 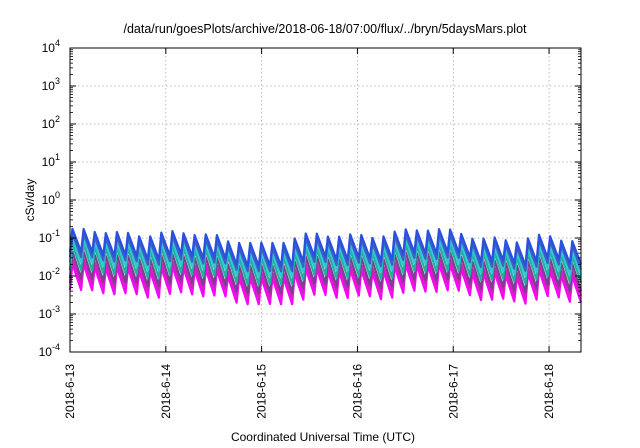 What do you see at coordinates (51, 160) in the screenshot?
I see `y-tick-label: 10¹` at bounding box center [51, 160].